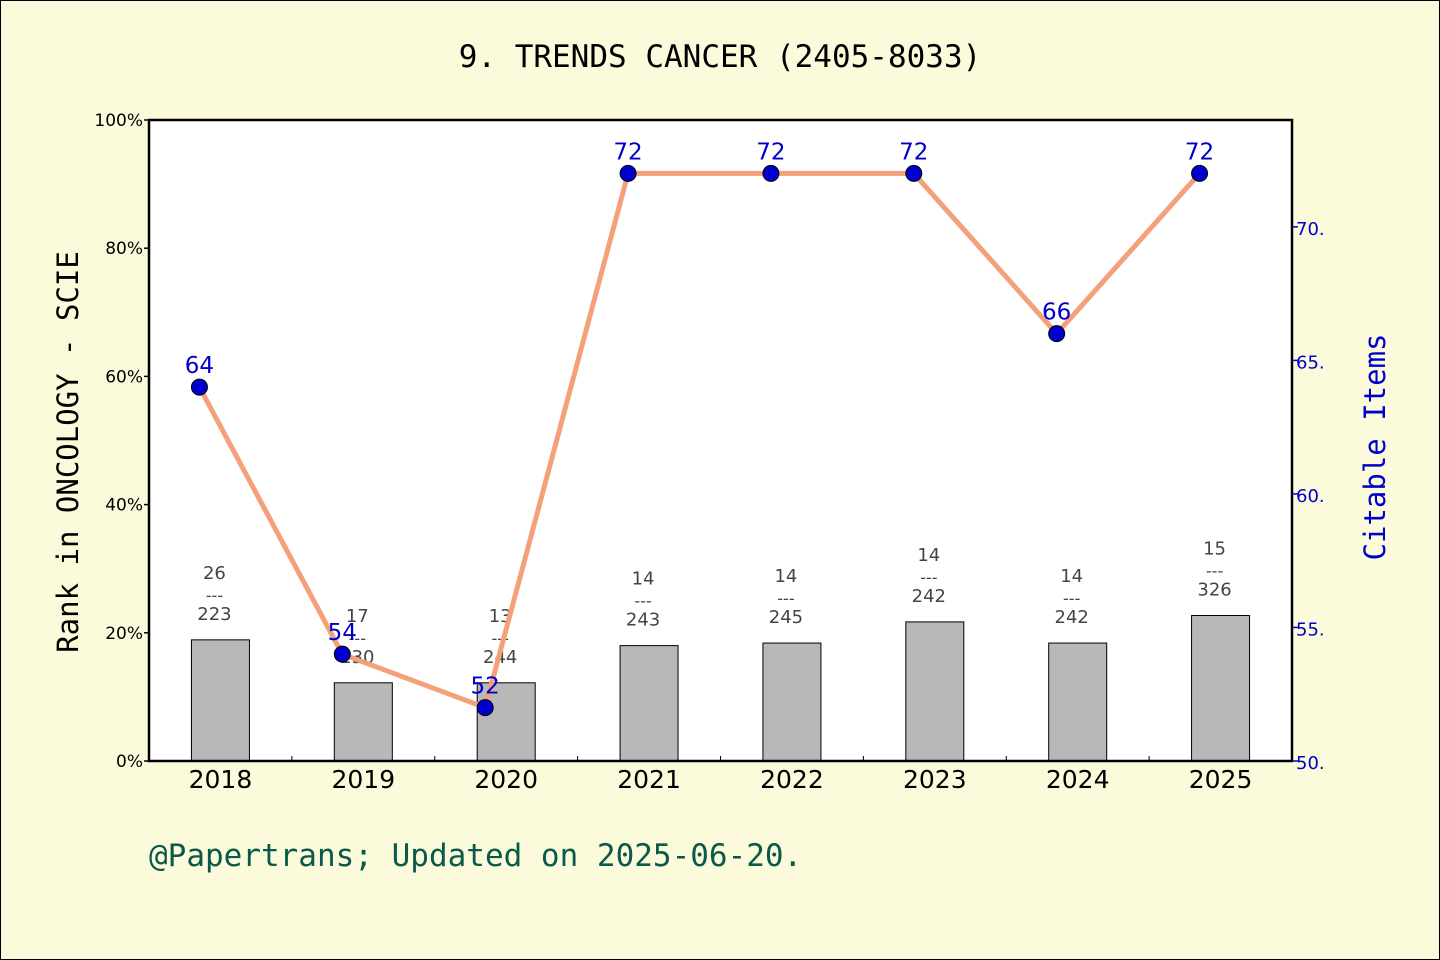 This screenshot has width=1440, height=960. Describe the element at coordinates (786, 617) in the screenshot. I see `bar-label-total: 245` at that location.